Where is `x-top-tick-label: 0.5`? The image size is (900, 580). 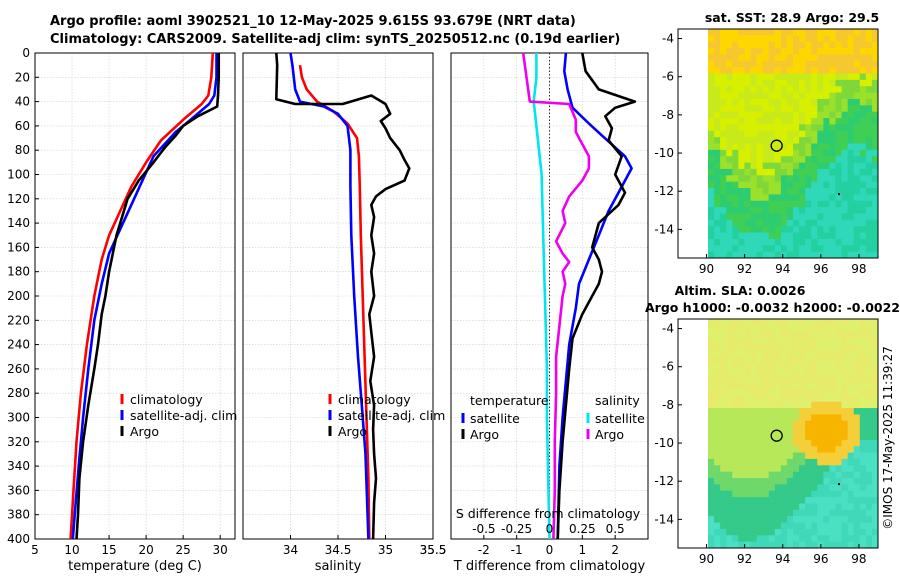 x-top-tick-label: 0.5 is located at coordinates (615, 529).